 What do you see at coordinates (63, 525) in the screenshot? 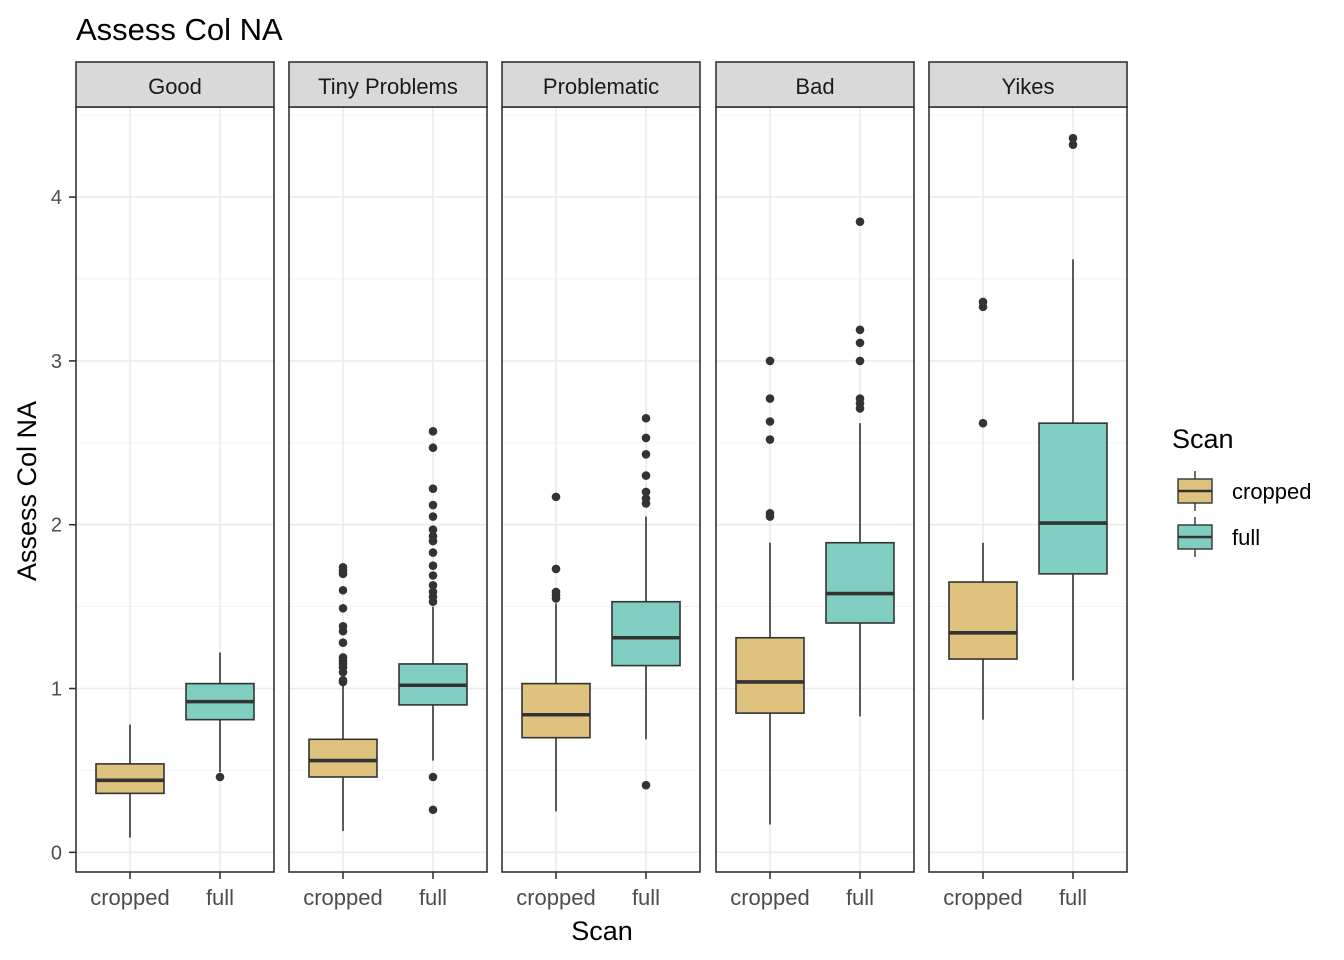
I see `y-axis: 0 1 2 3 4` at bounding box center [63, 525].